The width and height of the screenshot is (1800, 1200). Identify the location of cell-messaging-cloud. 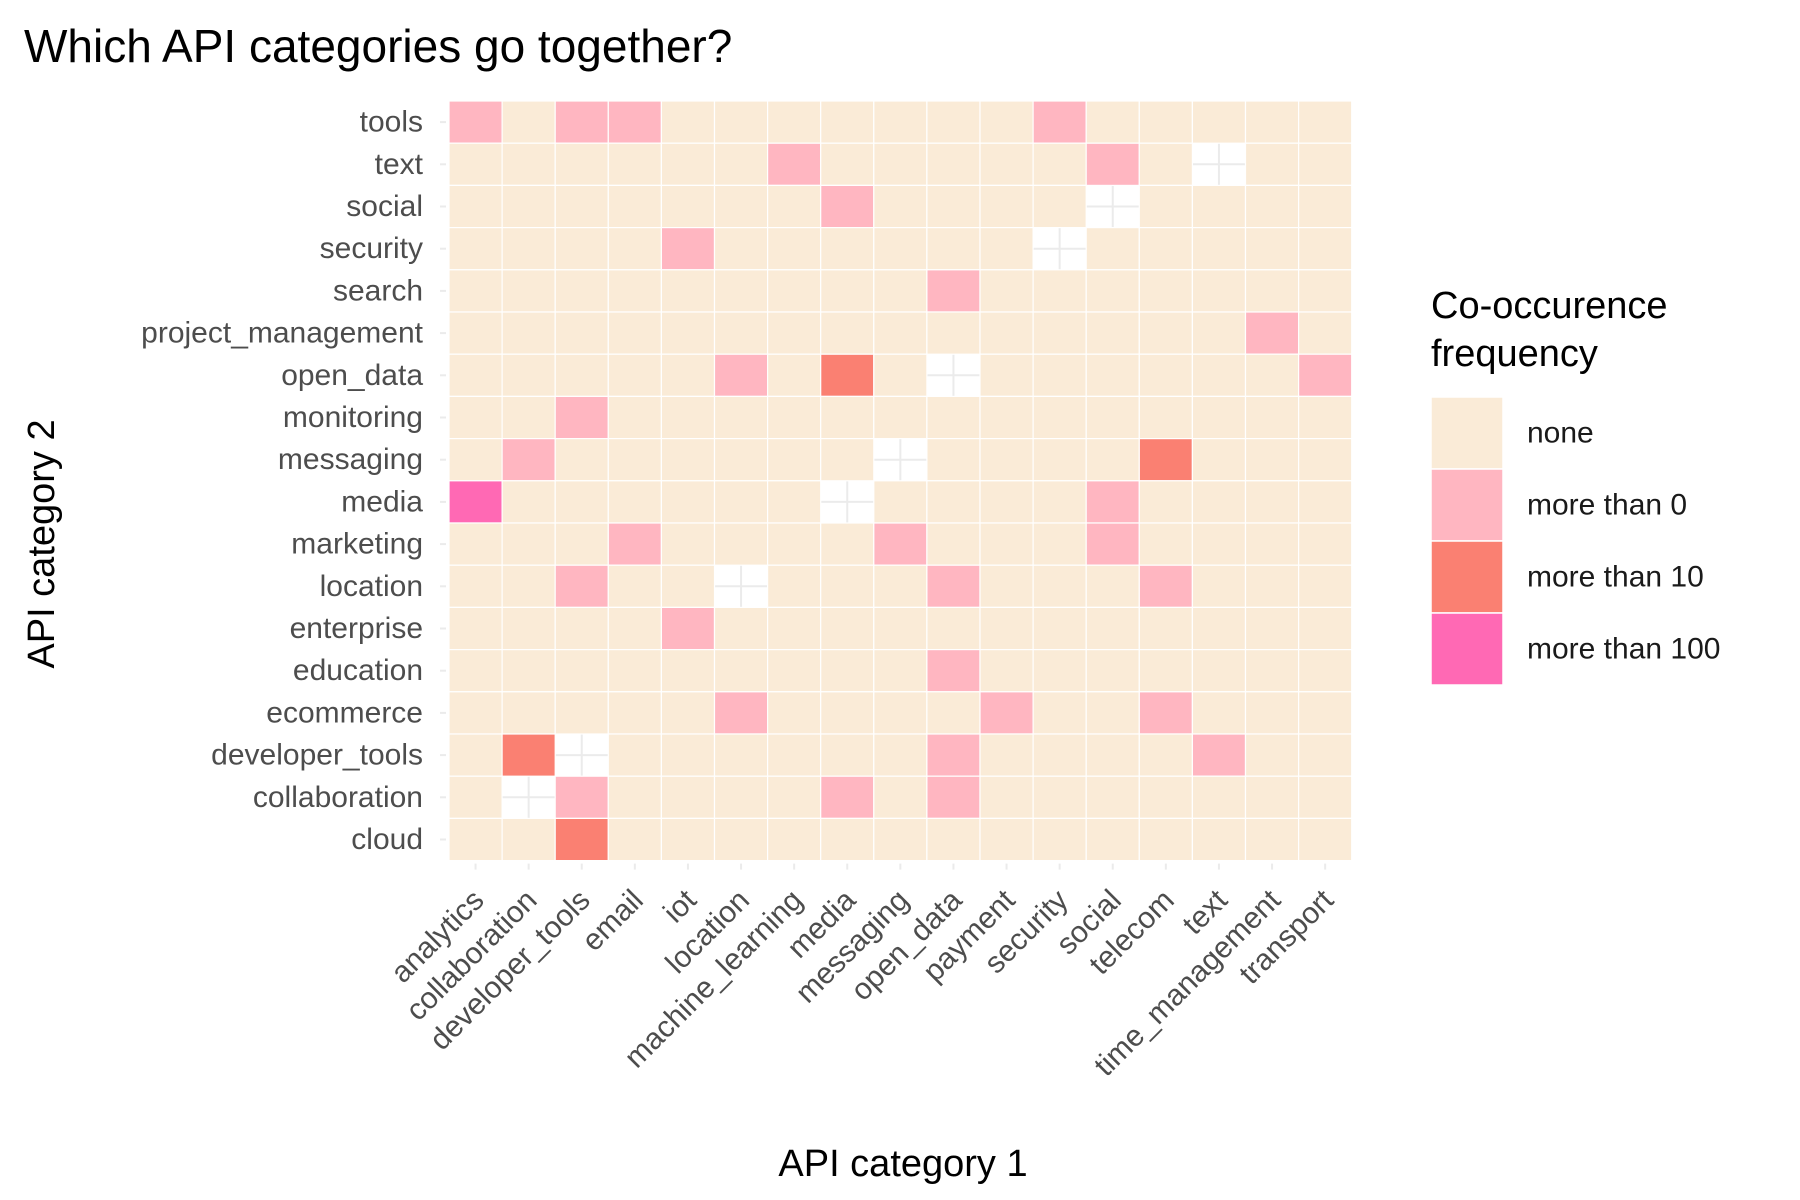
(900, 839).